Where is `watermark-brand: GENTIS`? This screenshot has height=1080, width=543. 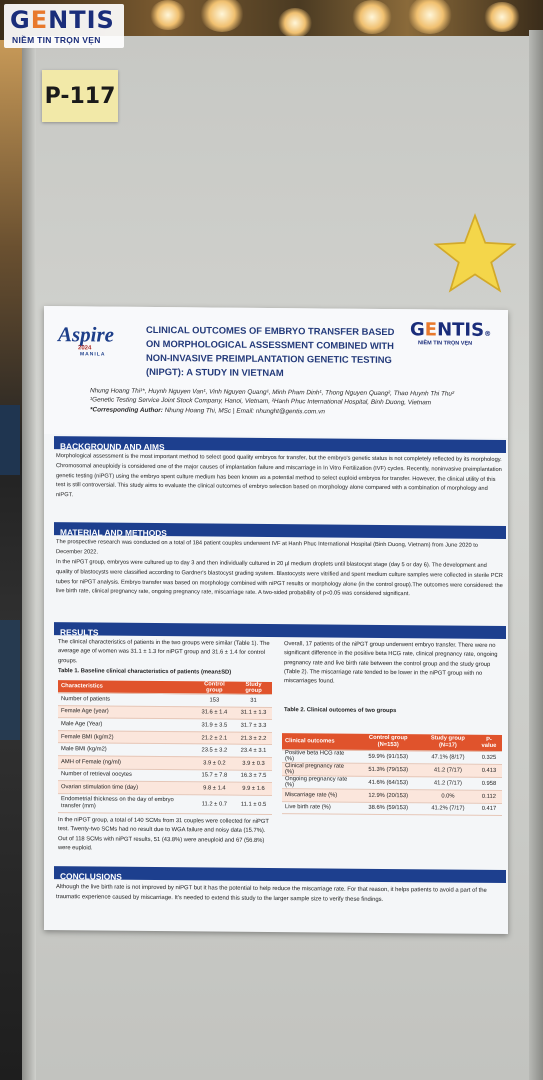
watermark-brand: GENTIS is located at coordinates (62, 20).